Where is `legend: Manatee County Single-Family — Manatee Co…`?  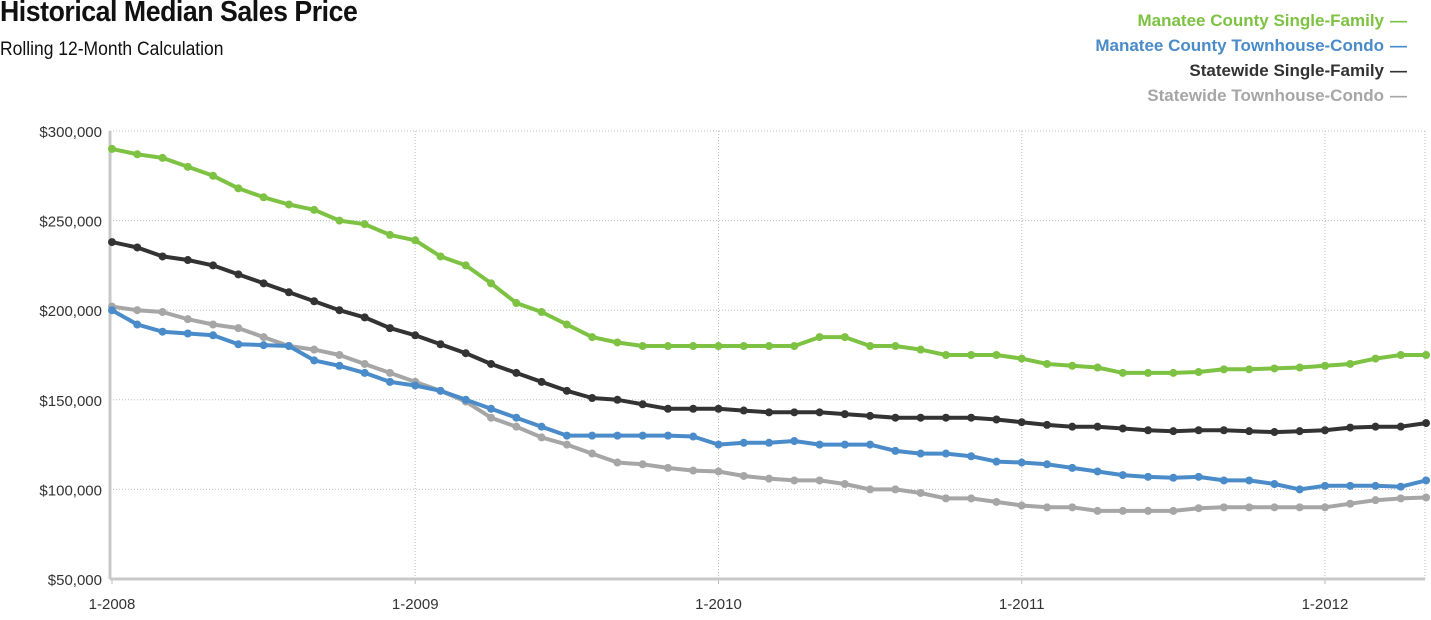 legend: Manatee County Single-Family — Manatee Co… is located at coordinates (1251, 58).